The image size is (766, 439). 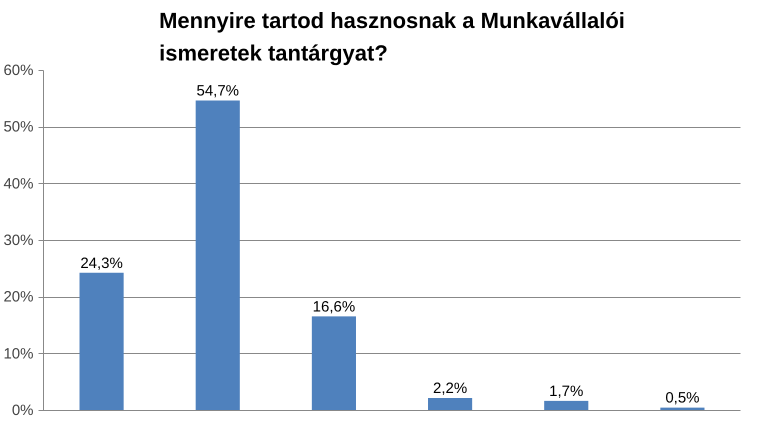 What do you see at coordinates (450, 389) in the screenshot?
I see `data-label: 2,2%` at bounding box center [450, 389].